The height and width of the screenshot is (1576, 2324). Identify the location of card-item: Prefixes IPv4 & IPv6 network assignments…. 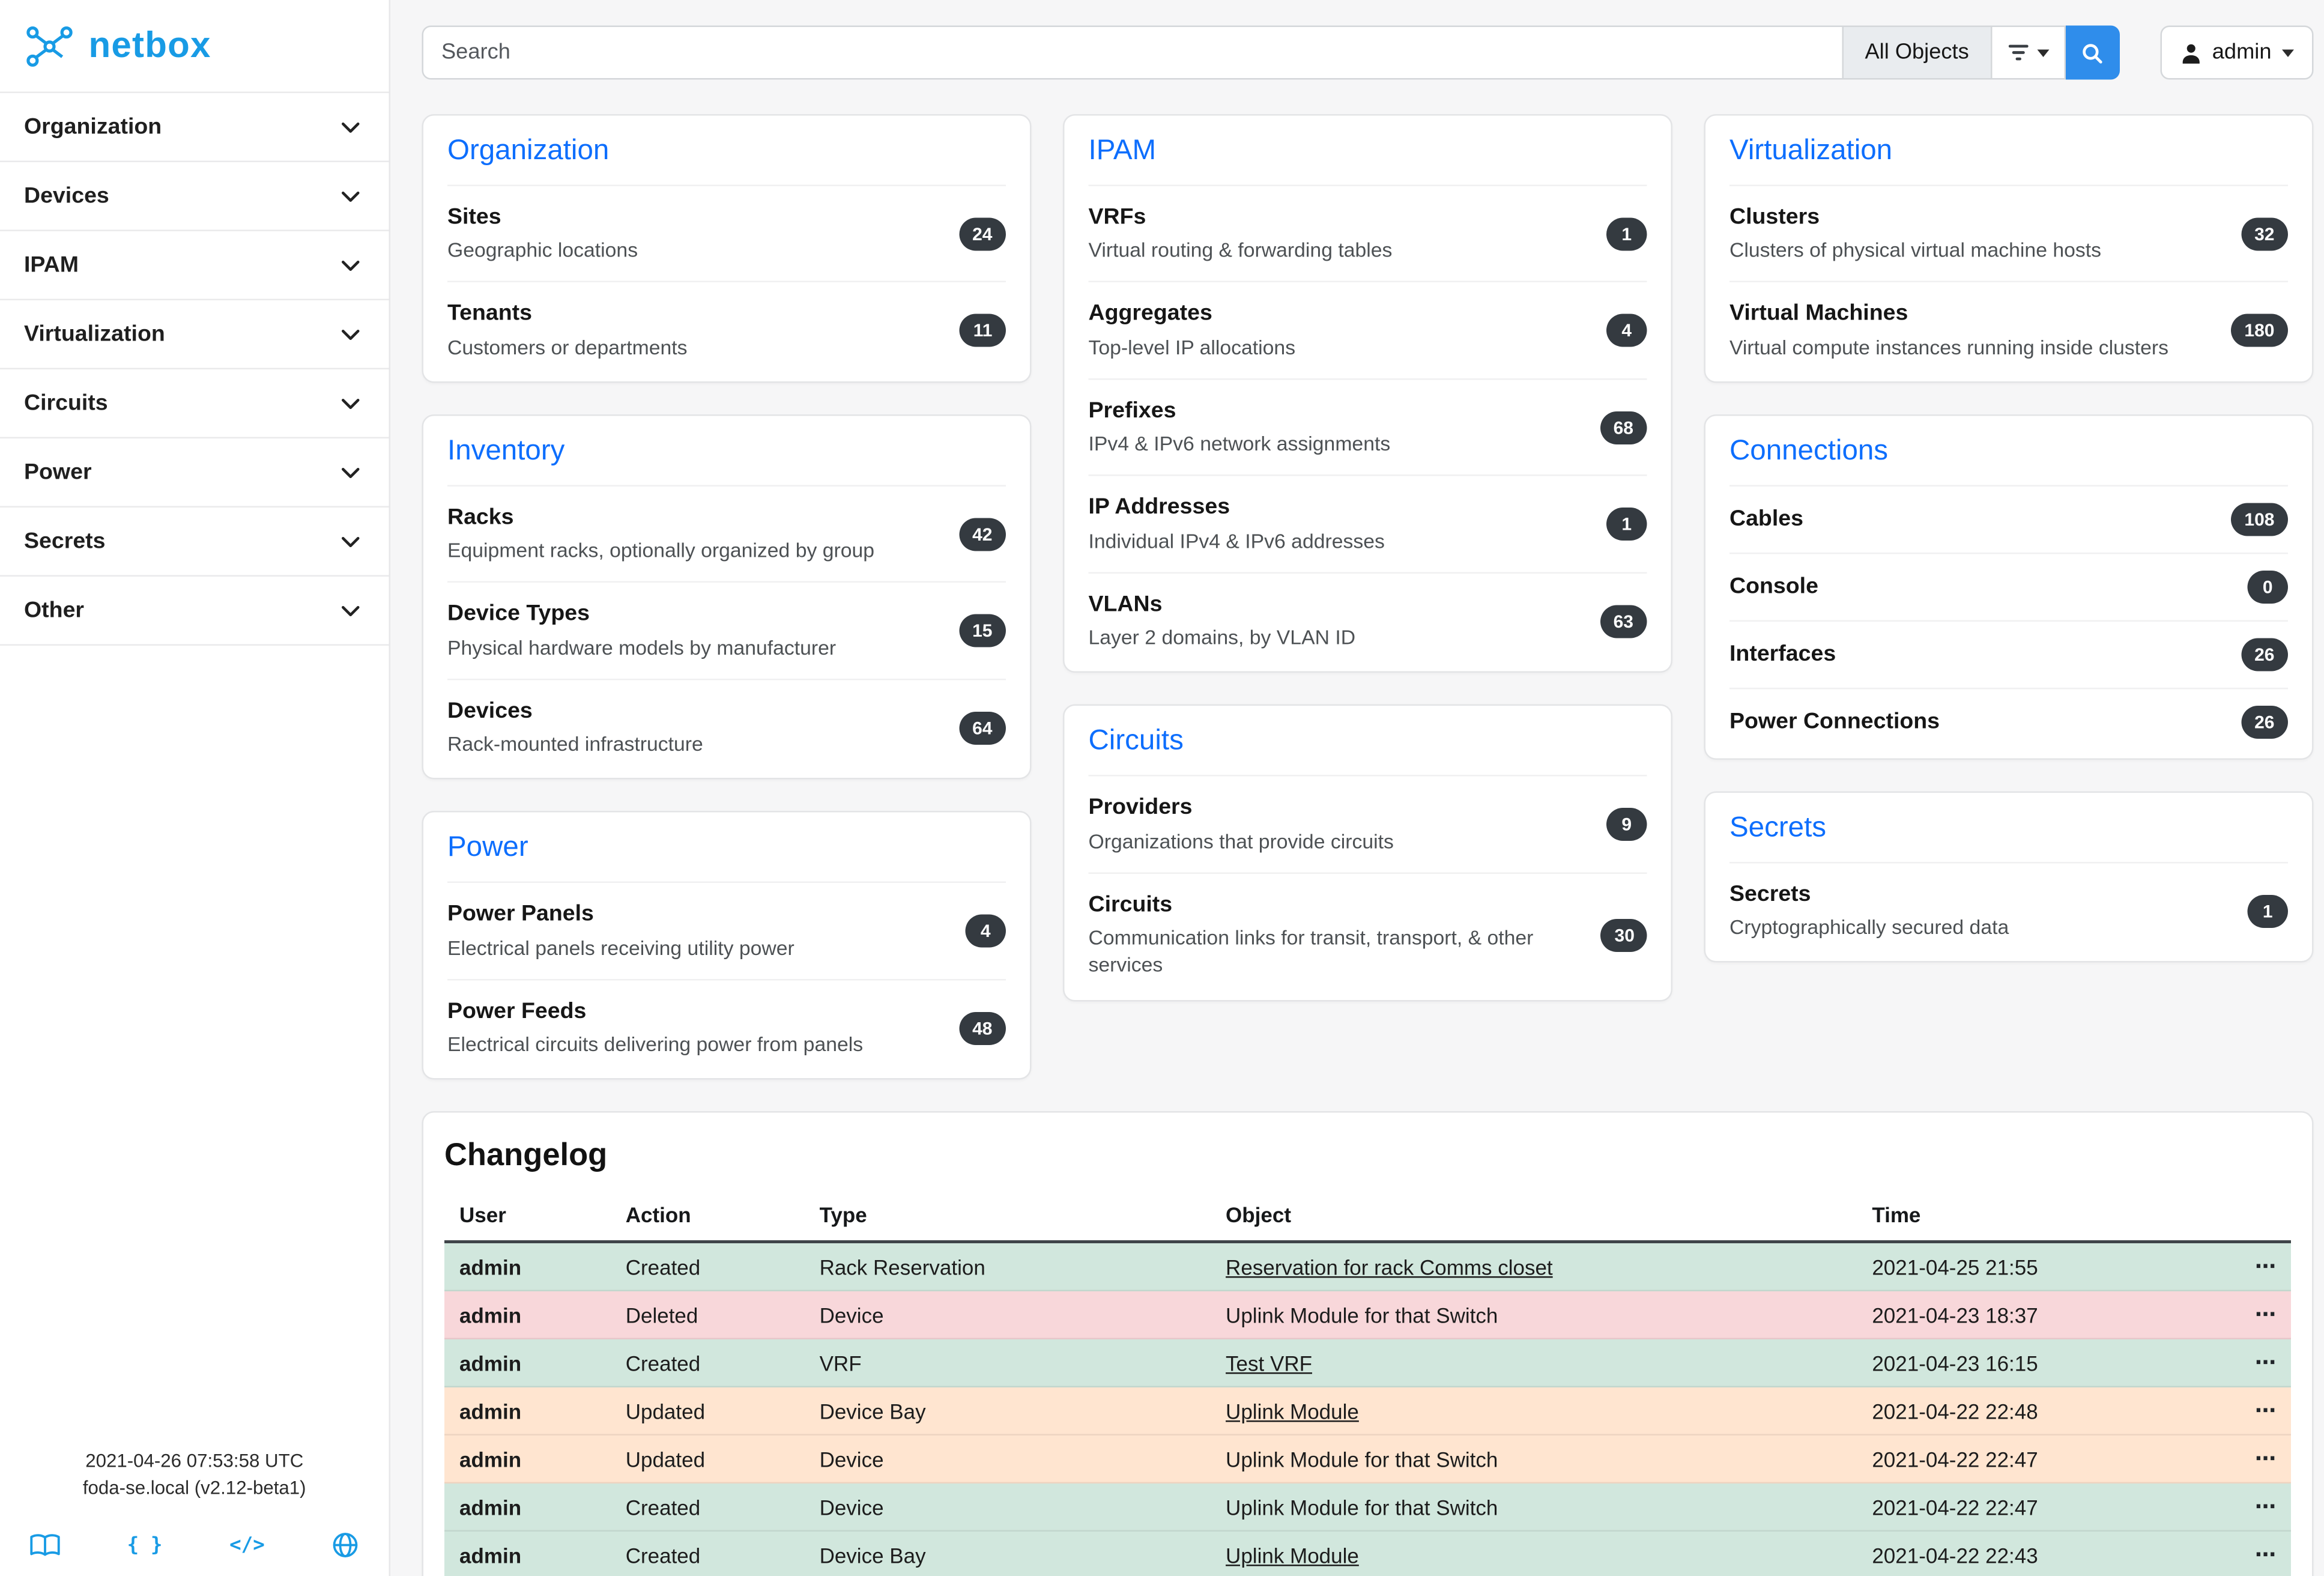
(1367, 426).